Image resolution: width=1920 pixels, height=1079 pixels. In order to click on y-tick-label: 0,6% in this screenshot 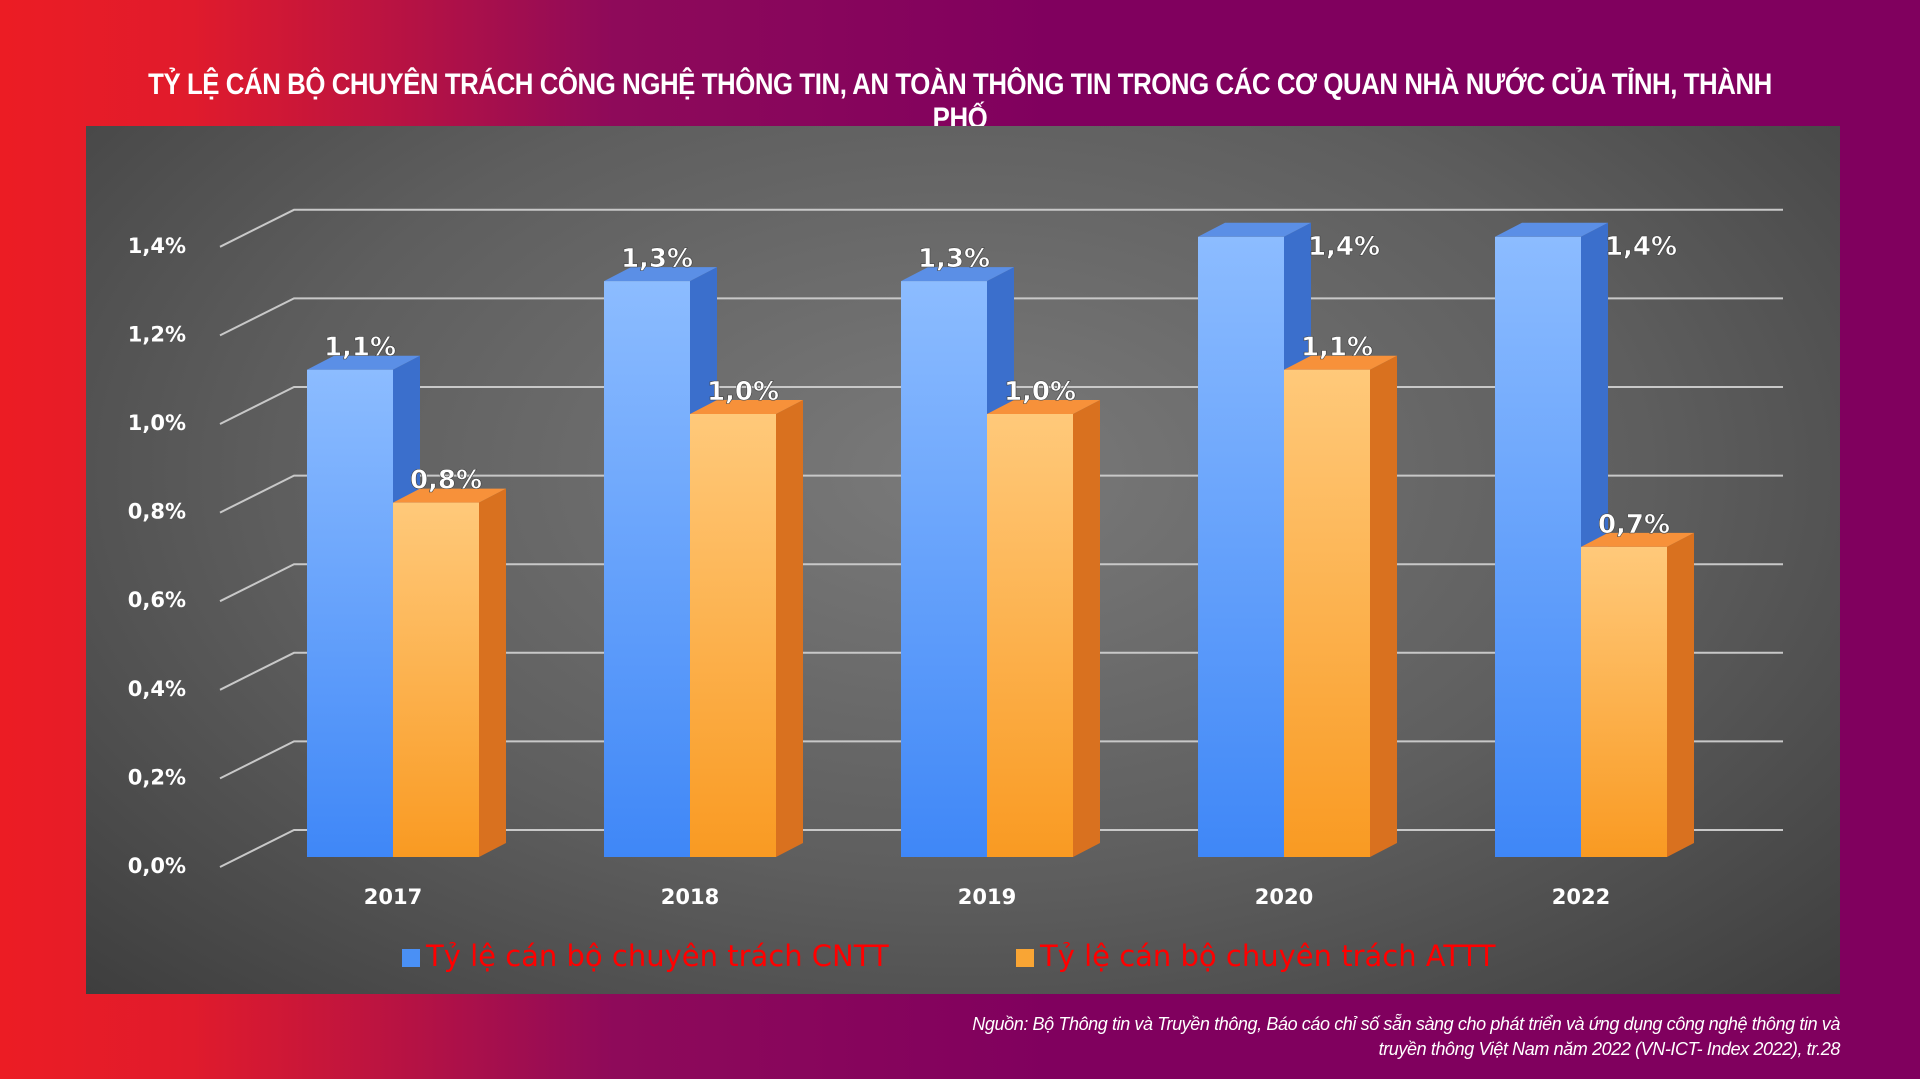, I will do `click(157, 600)`.